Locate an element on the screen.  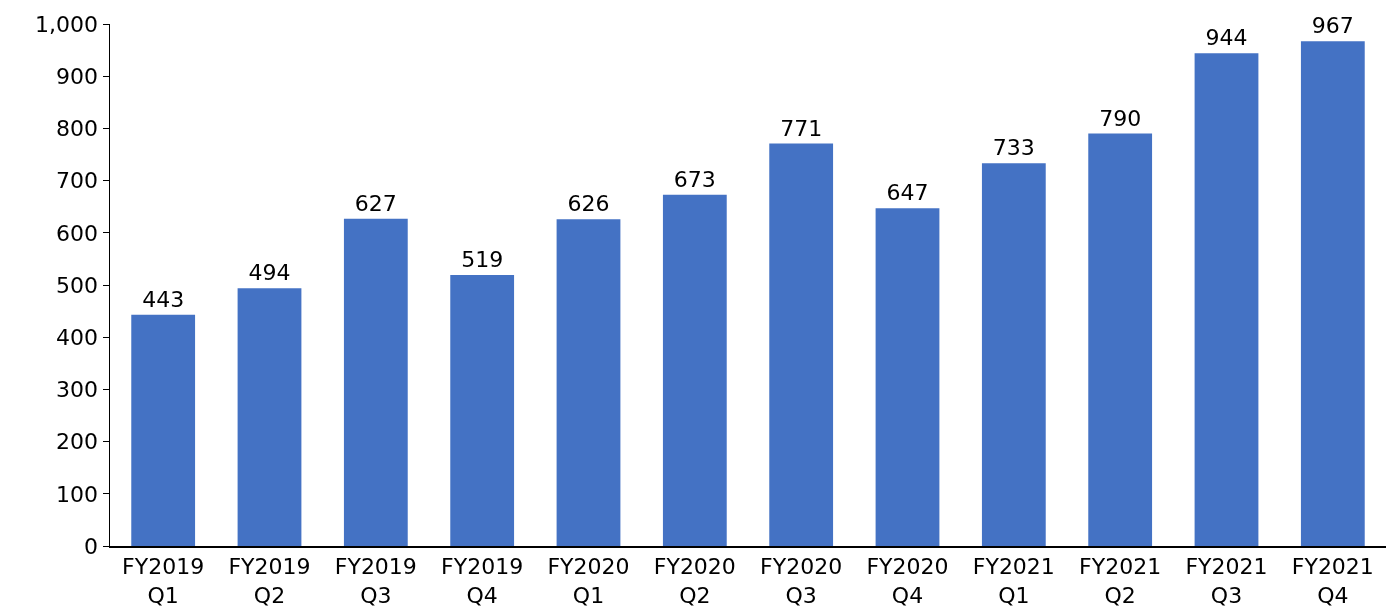
x-tick-label: FY2020 Q1 is located at coordinates (588, 580).